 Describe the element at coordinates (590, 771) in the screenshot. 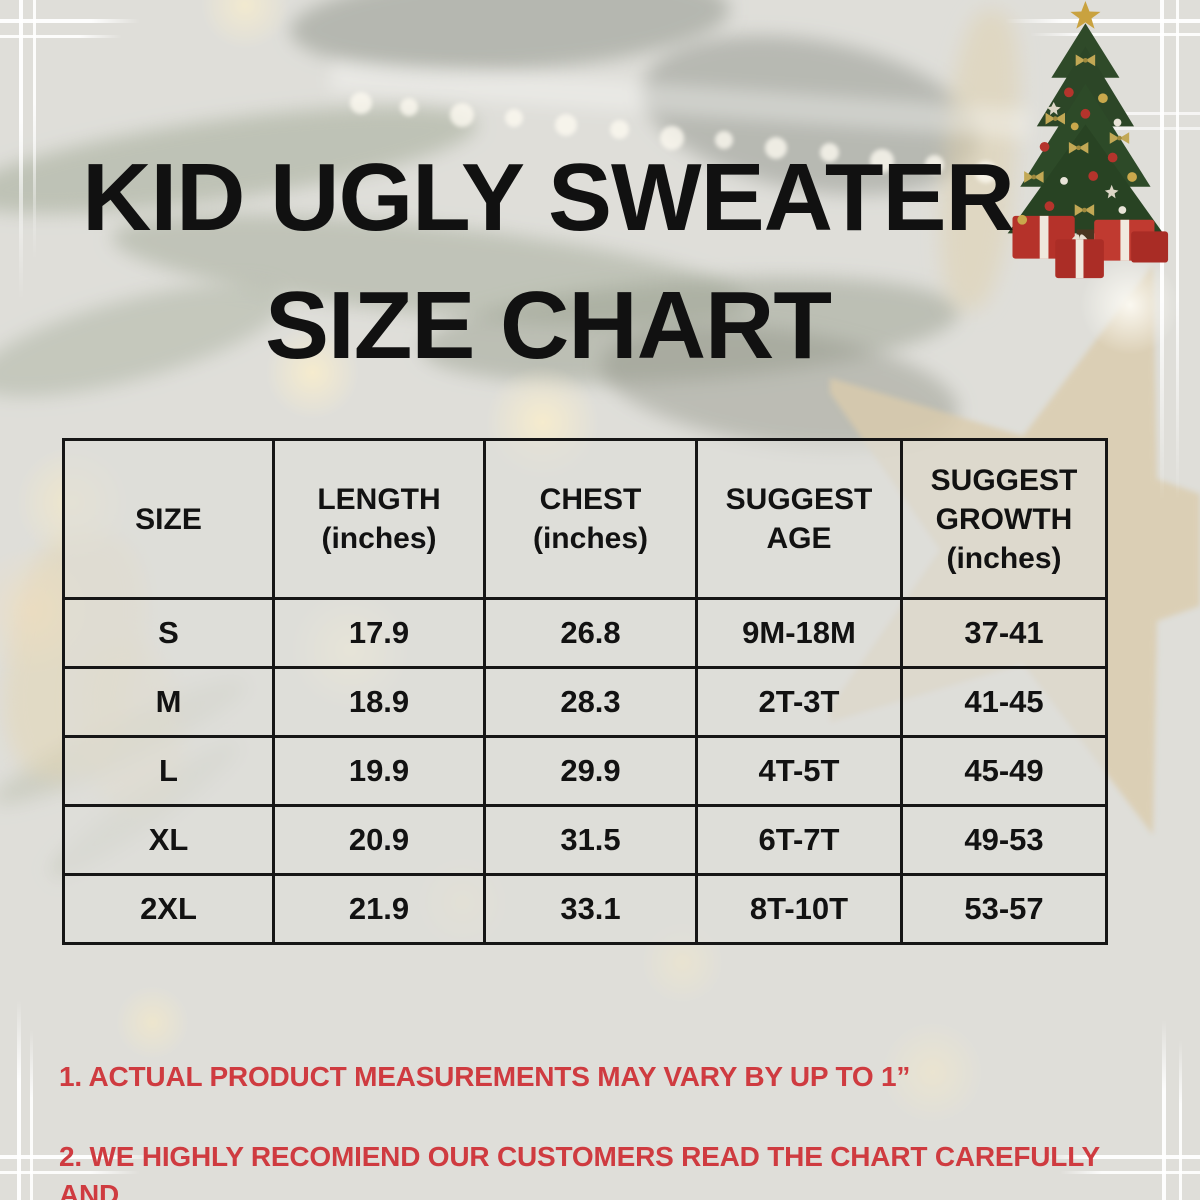

I see `chest-cell: 29.9` at that location.